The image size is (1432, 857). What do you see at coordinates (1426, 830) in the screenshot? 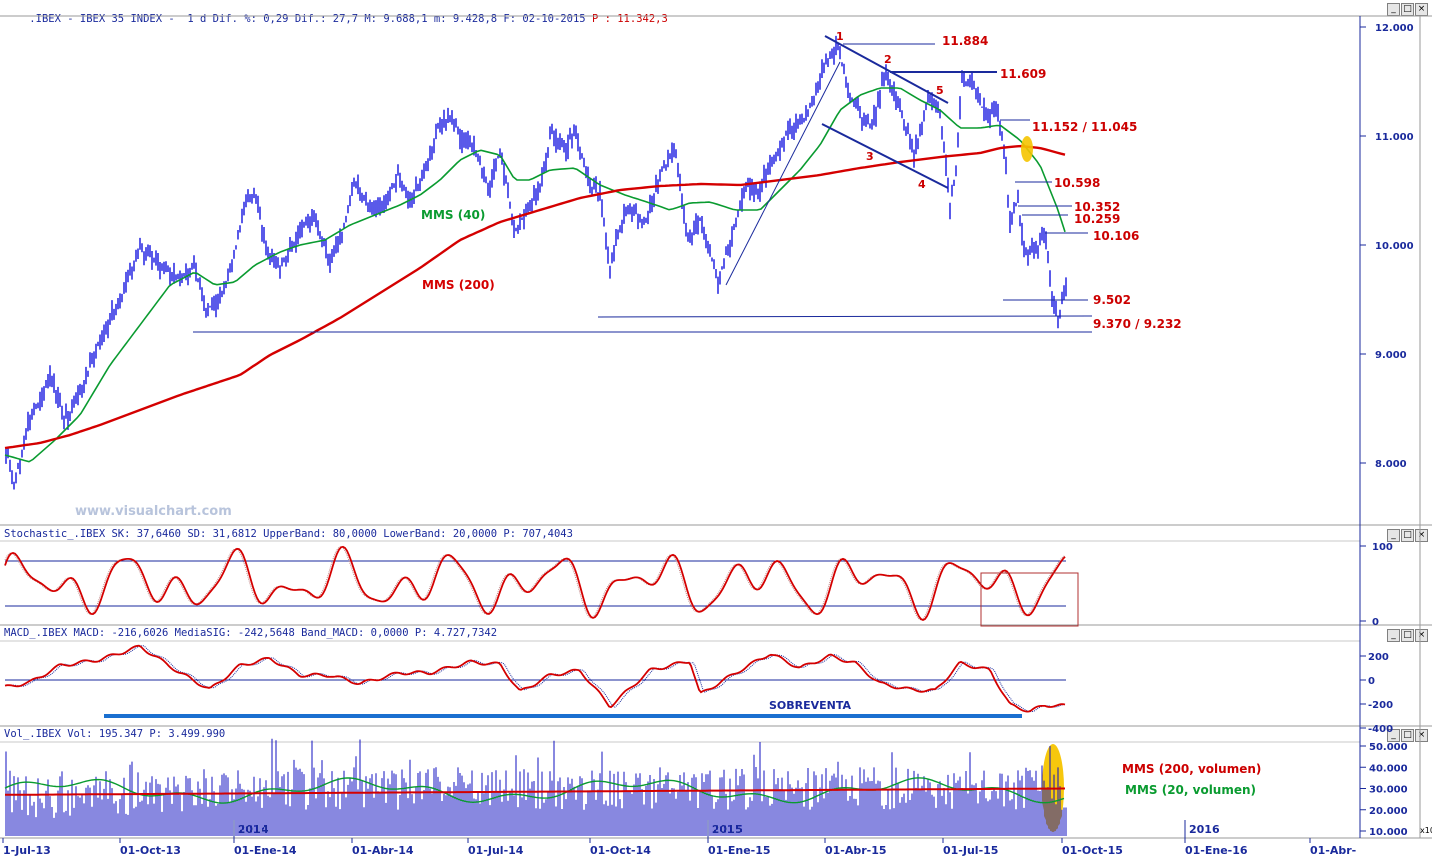
I see `vol-multiplier: x10` at bounding box center [1426, 830].